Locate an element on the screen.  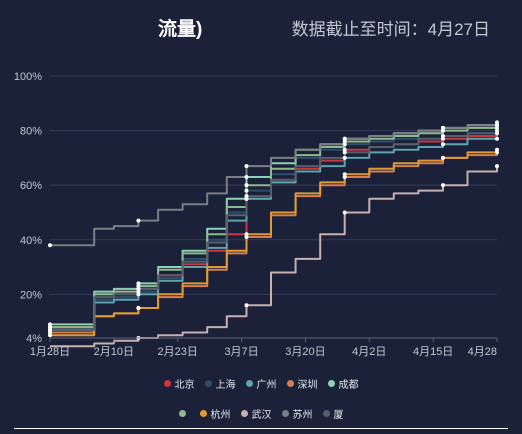
legend-label: 杭州 is located at coordinates (220, 415).